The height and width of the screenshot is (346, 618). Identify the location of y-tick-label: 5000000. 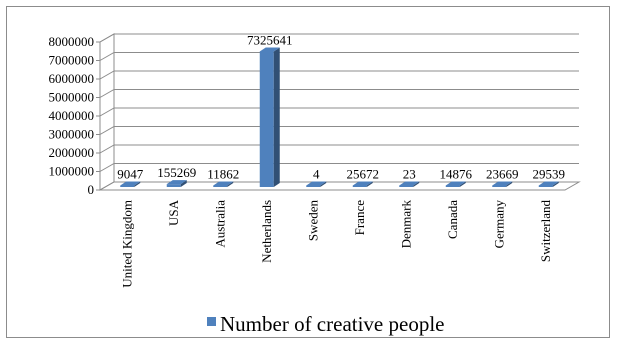
(72, 97).